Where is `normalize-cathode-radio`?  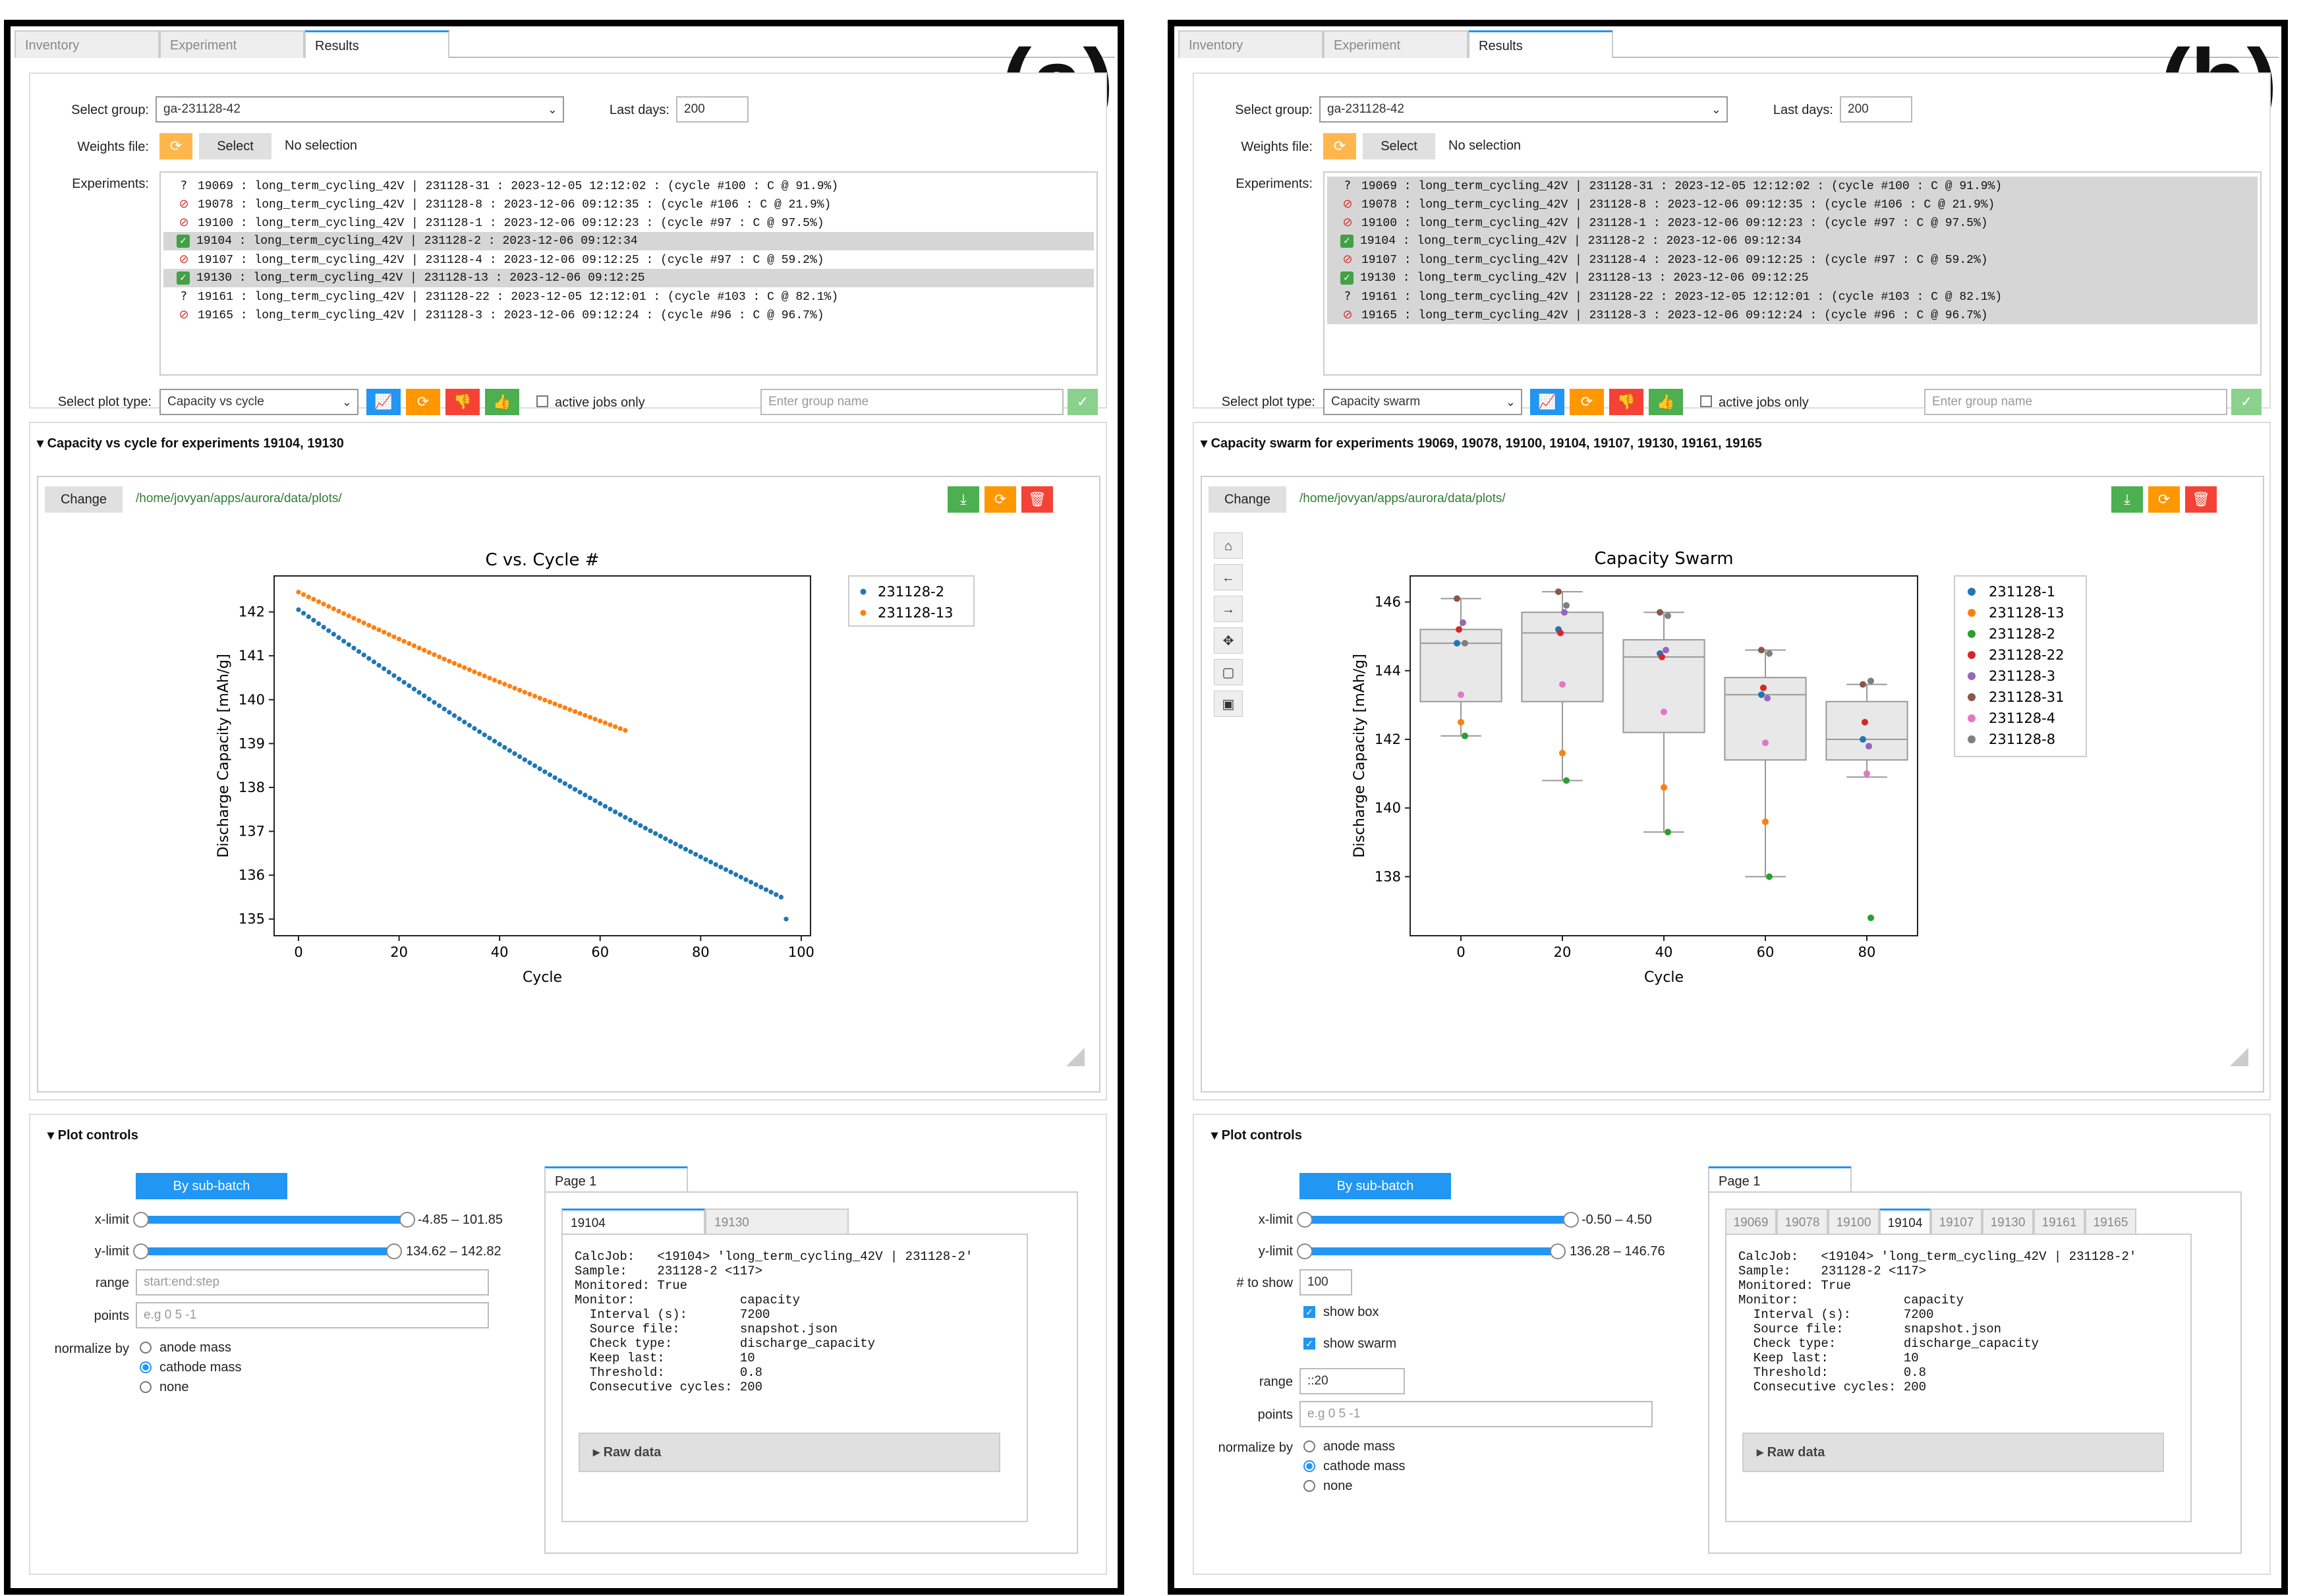 normalize-cathode-radio is located at coordinates (1309, 1466).